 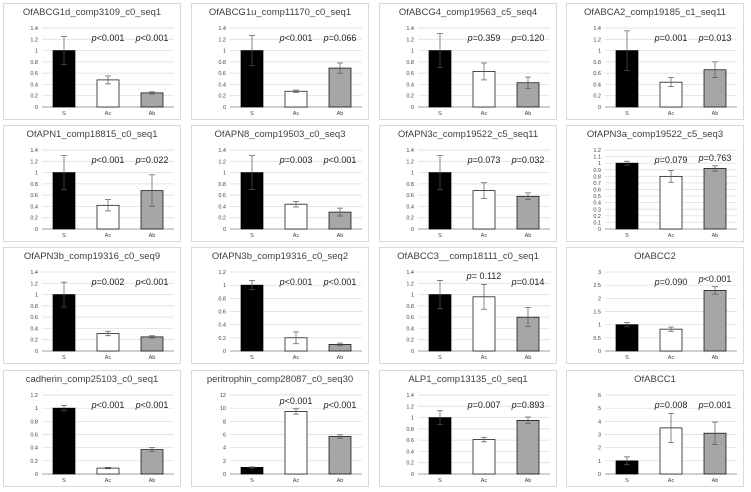 What do you see at coordinates (655, 305) in the screenshot?
I see `chart-panel: OfABCC2 0 0.5 1 1.5 2 2.5 3 S Ac Ab p=0.090 p<0.001` at bounding box center [655, 305].